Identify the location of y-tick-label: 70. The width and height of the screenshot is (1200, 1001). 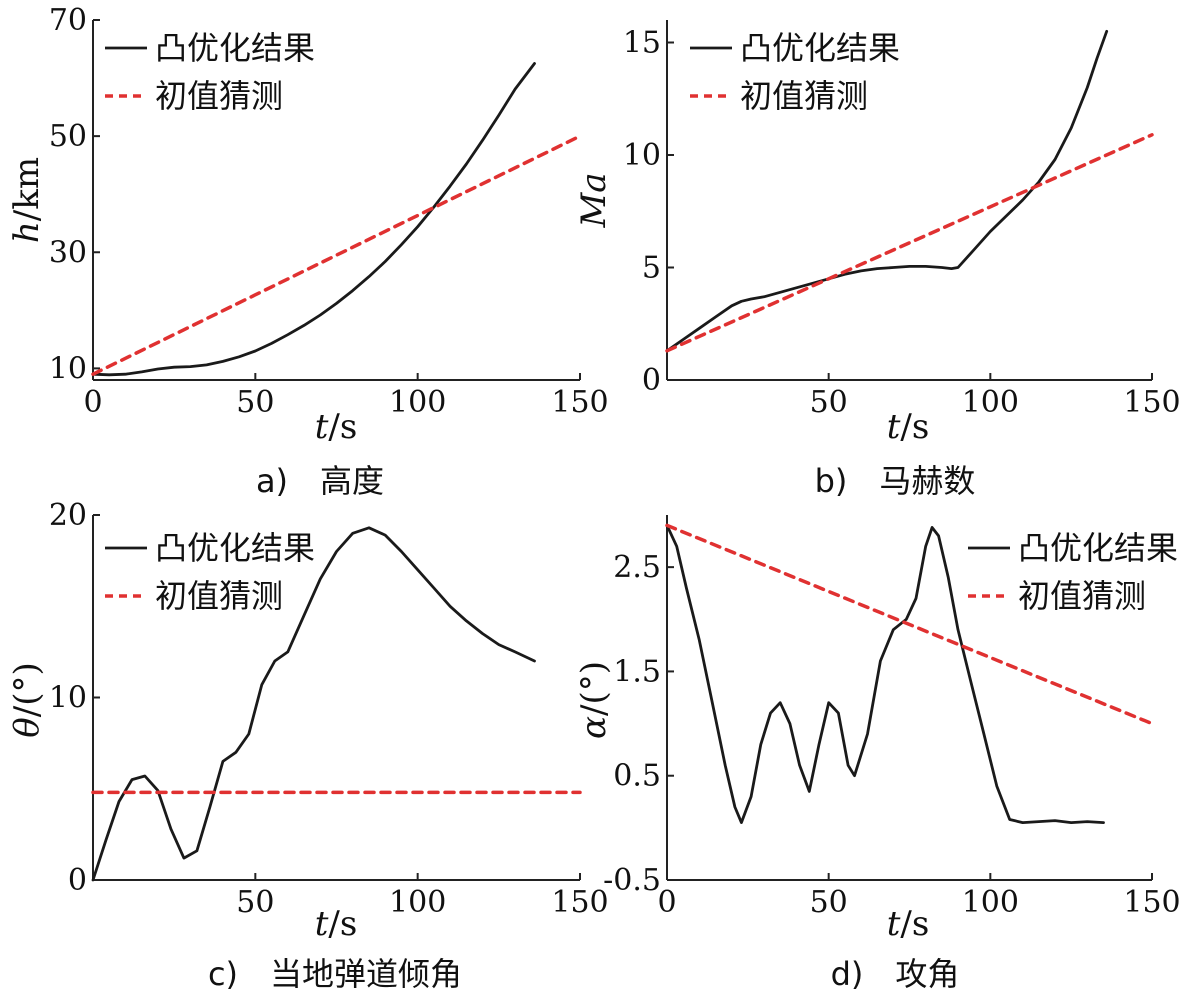
(68, 20).